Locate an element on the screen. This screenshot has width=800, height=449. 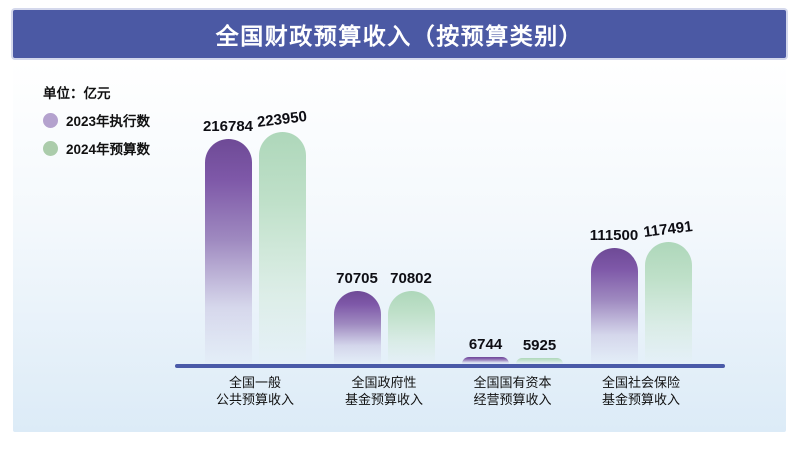
category-label: 全国一般 公共预算收入 is located at coordinates (255, 391).